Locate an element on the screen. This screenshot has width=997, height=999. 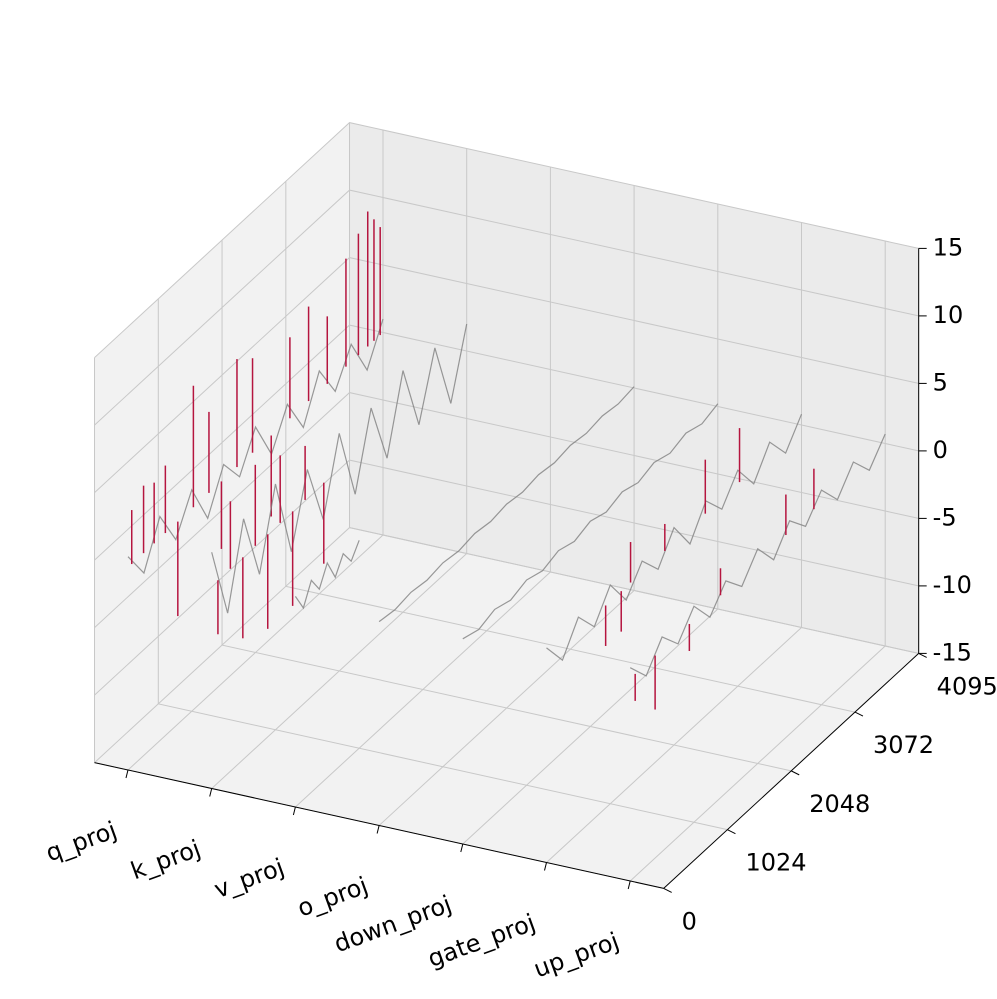
y-tick-label: 1024 is located at coordinates (775, 863).